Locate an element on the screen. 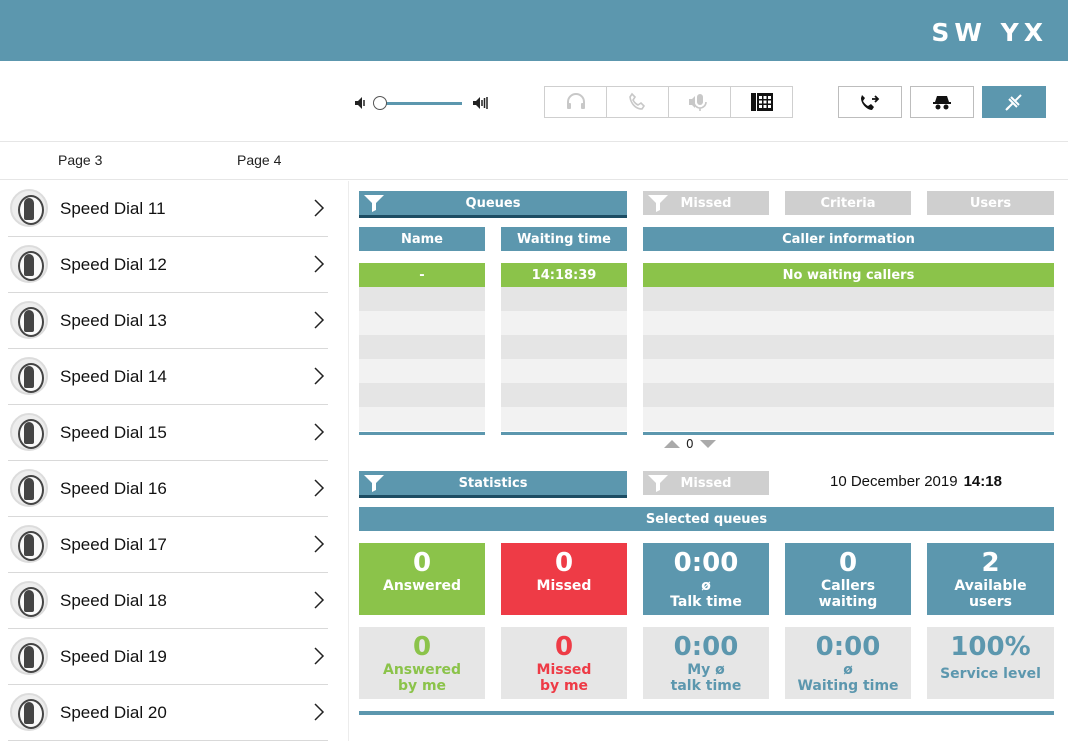 The height and width of the screenshot is (741, 1068). column-header-name: Name is located at coordinates (422, 239).